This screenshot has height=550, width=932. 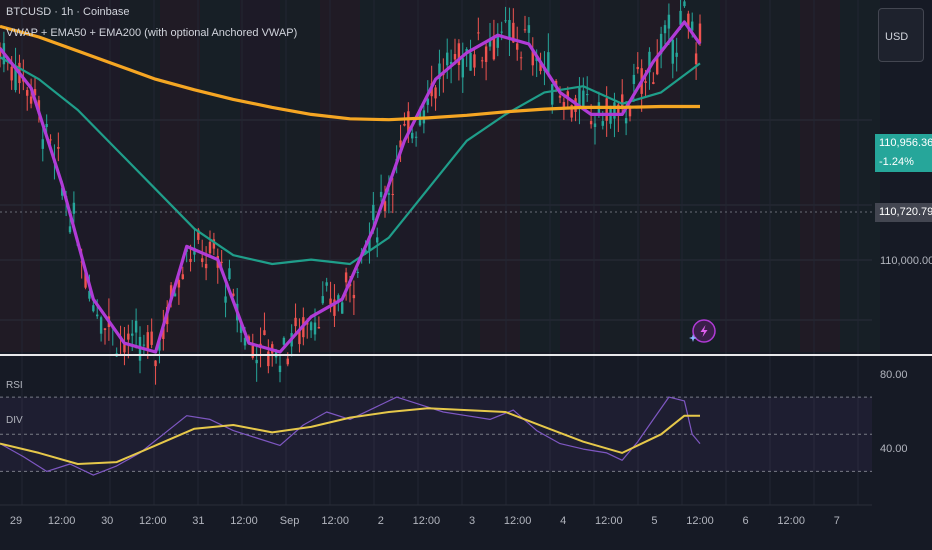 What do you see at coordinates (746, 521) in the screenshot?
I see `time-tick-label: 6` at bounding box center [746, 521].